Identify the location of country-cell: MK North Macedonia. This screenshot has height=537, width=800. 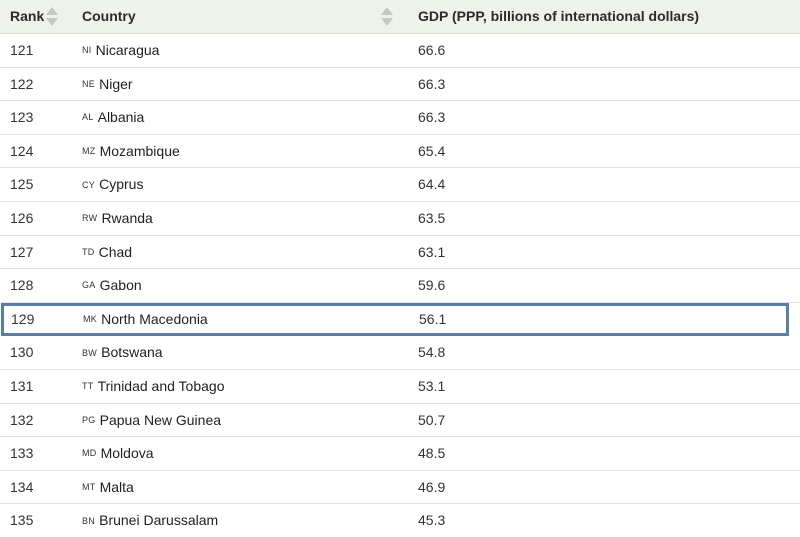
(145, 319).